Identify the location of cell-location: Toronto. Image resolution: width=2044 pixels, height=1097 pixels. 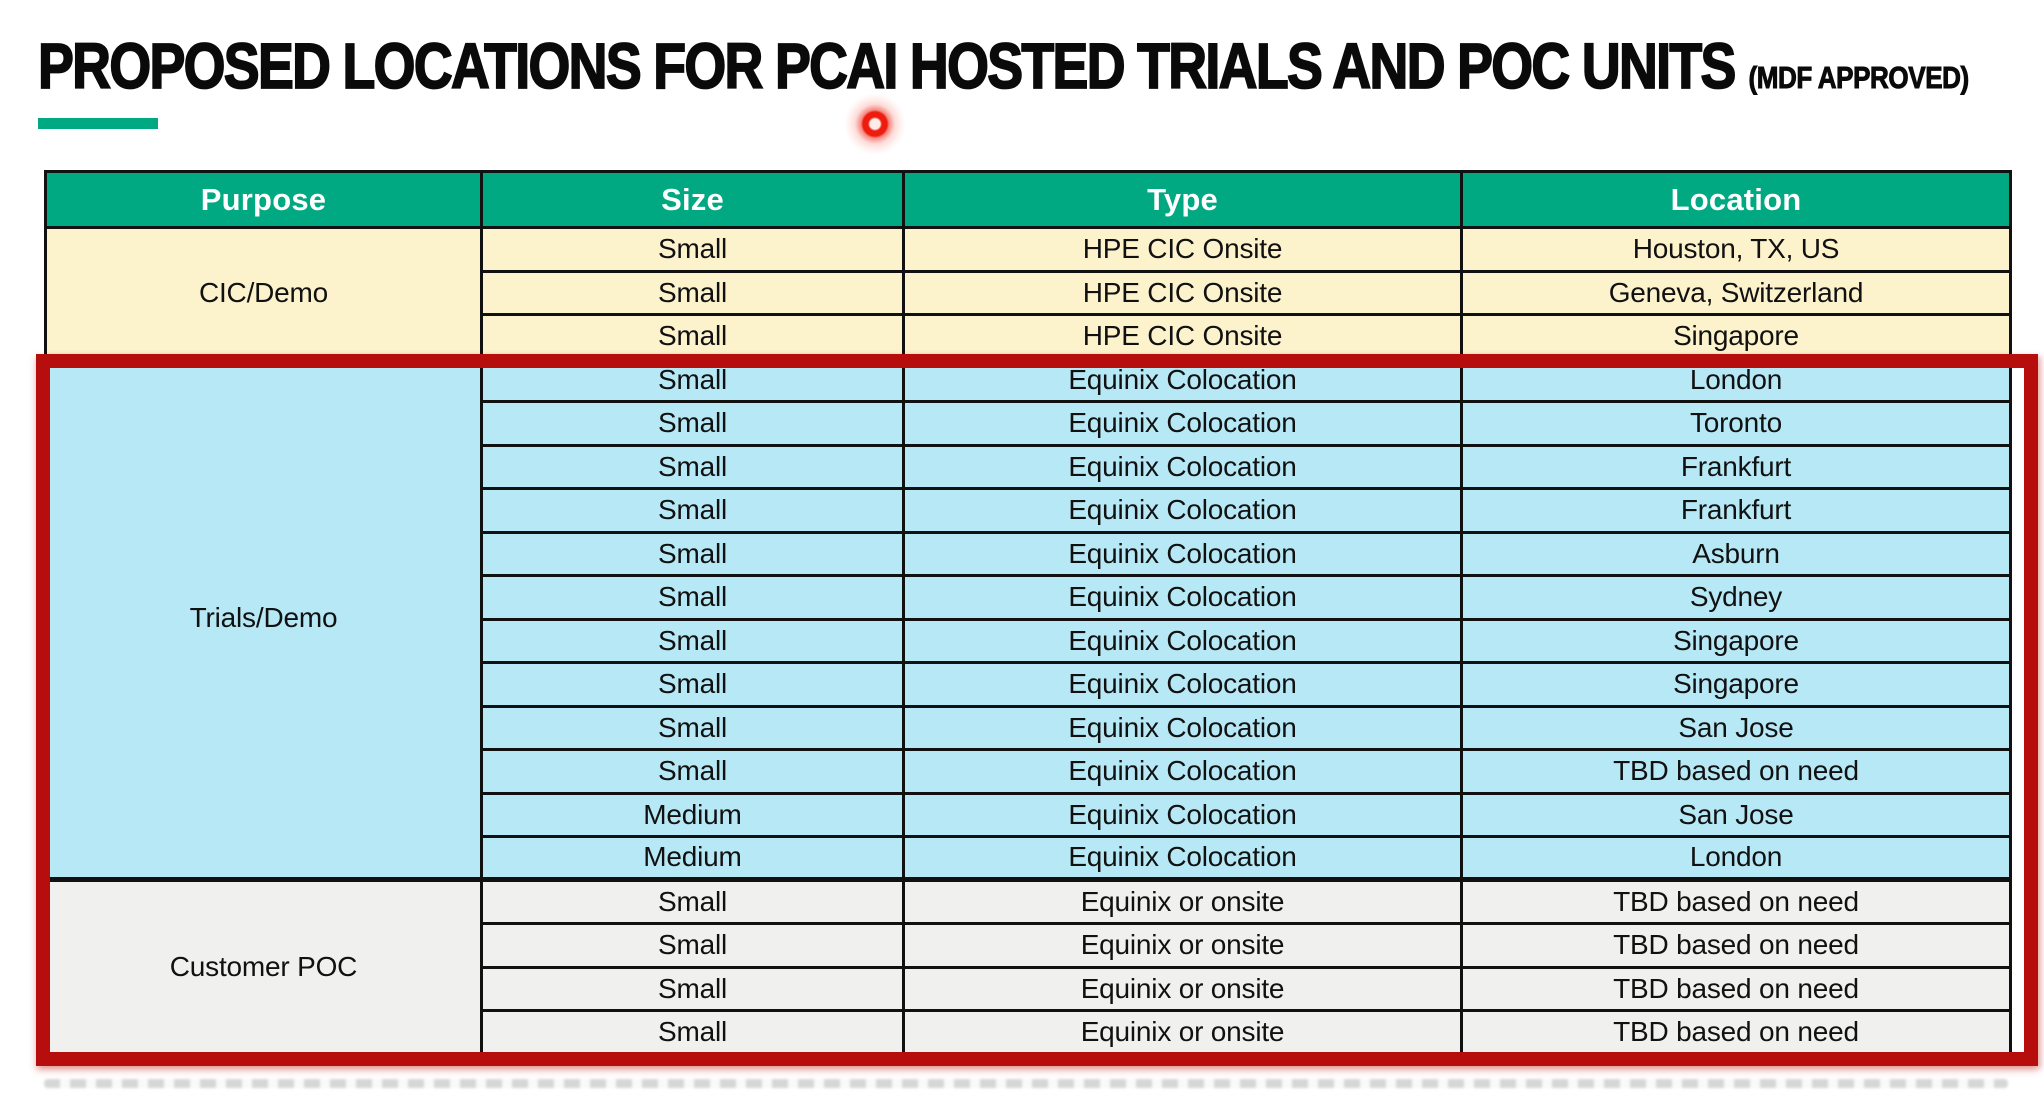
(1736, 425).